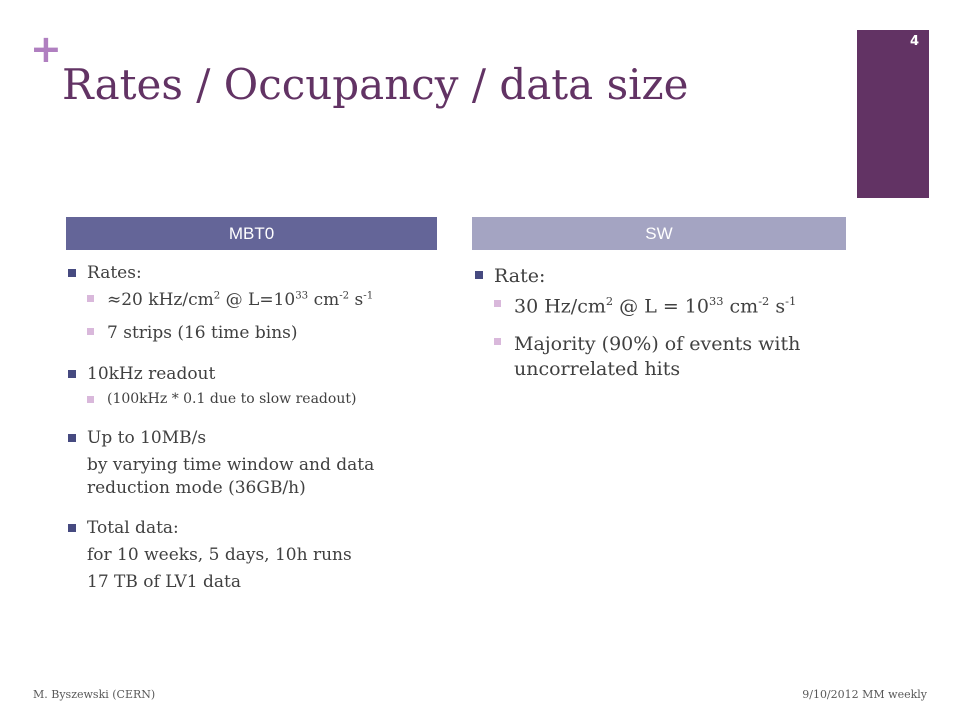 The image size is (960, 720). Describe the element at coordinates (893, 114) in the screenshot. I see `page-number-tab` at that location.